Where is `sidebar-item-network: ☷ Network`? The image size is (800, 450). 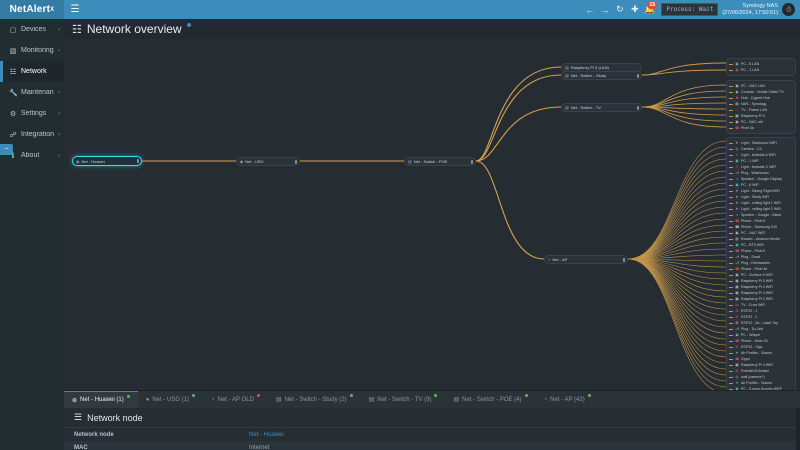
sidebar-item-network: ☷ Network is located at coordinates (32, 71).